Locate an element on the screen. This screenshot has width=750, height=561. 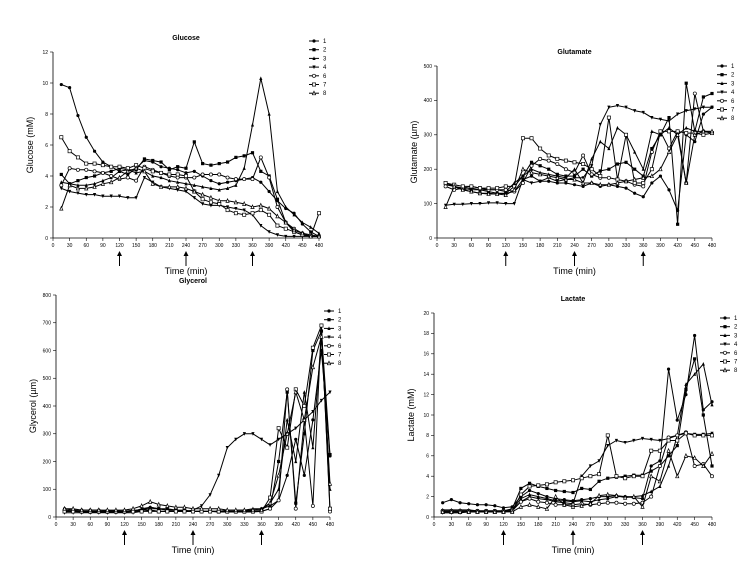
x-tick-label: 360 is located at coordinates (252, 246).